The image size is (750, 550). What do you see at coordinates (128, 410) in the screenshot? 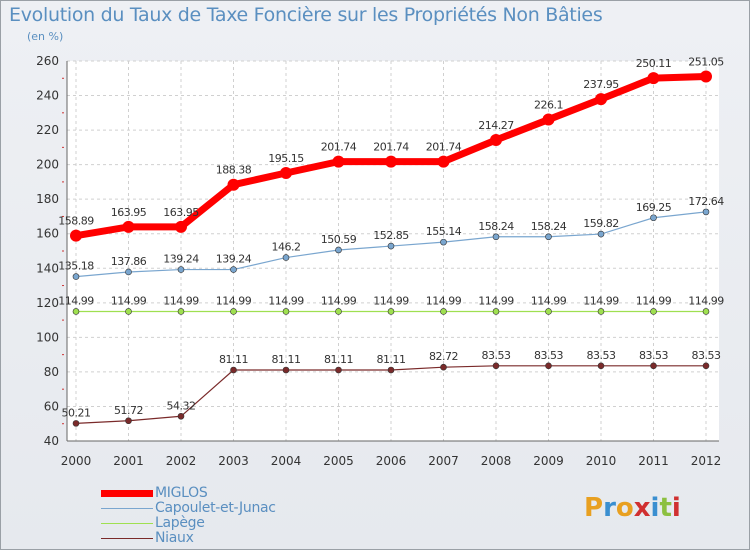
I see `data-label: 51.72` at bounding box center [128, 410].